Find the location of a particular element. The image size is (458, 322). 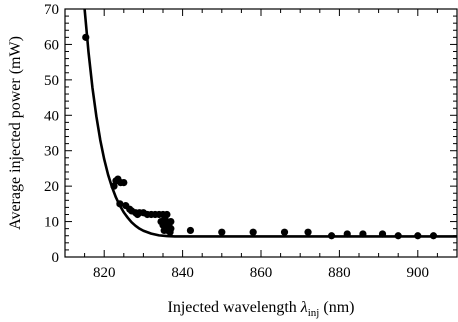

y-tick-label: 50 is located at coordinates (51, 81).